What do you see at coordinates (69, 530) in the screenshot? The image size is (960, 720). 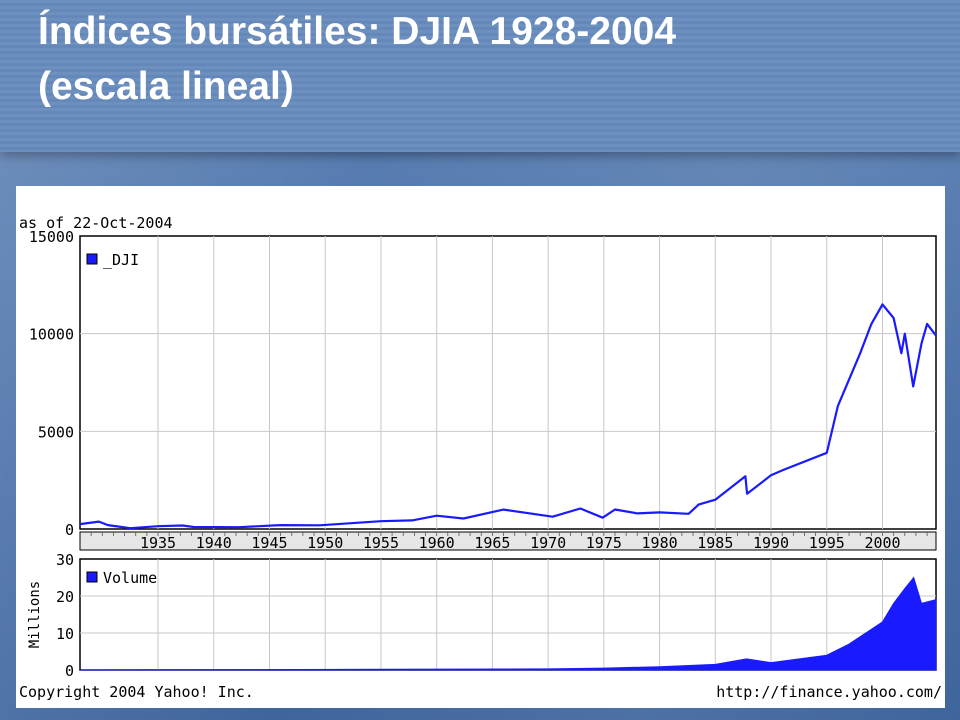 I see `price-y-tick-label: 0` at bounding box center [69, 530].